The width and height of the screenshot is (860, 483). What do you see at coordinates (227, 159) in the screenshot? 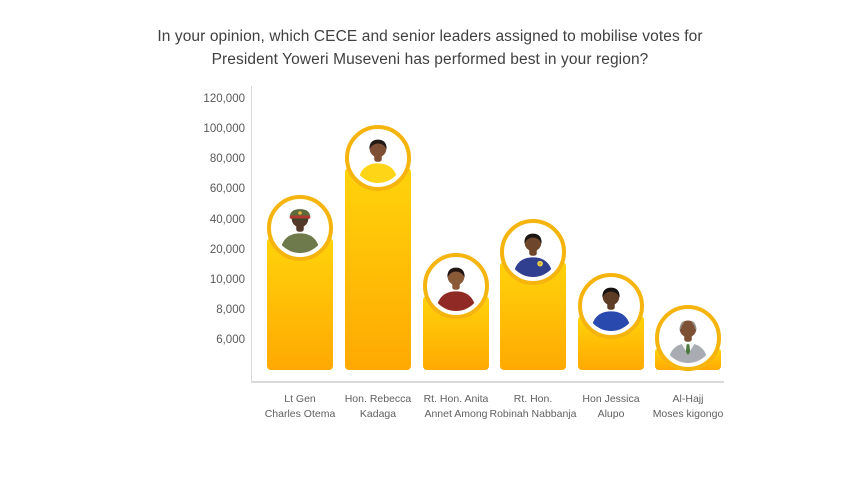
I see `y-tick-label: 80,000` at bounding box center [227, 159].